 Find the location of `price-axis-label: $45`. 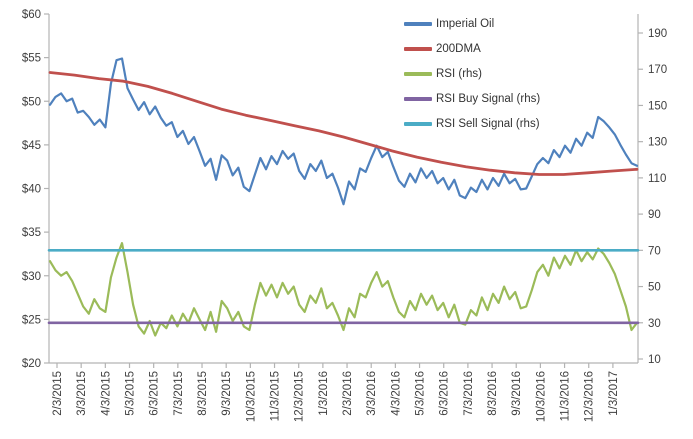

price-axis-label: $45 is located at coordinates (31, 146).